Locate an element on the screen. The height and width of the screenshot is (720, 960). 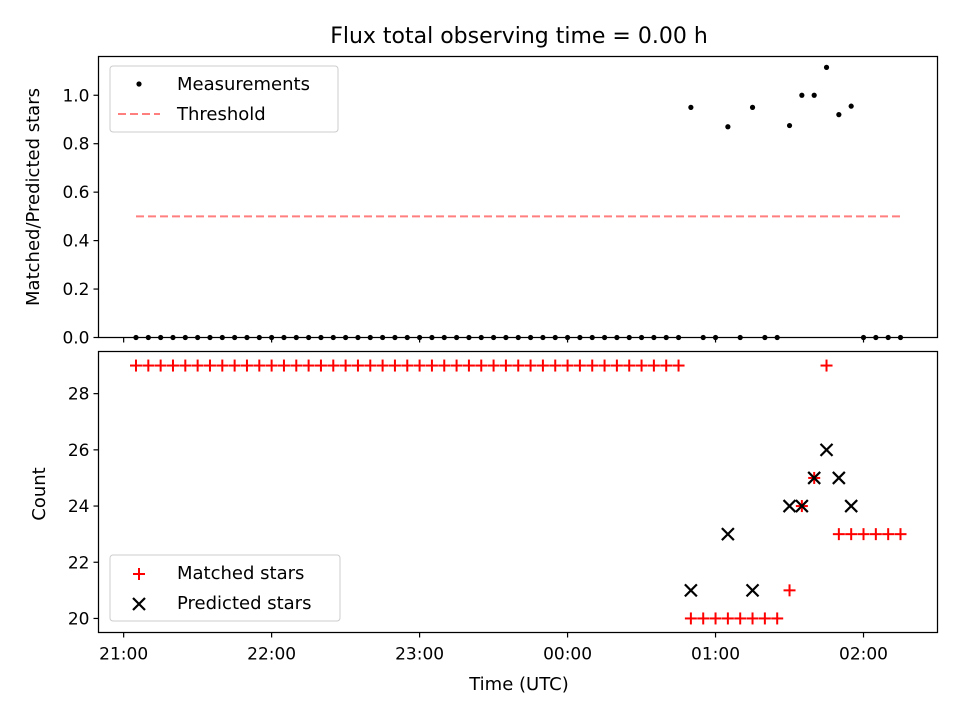
bottom-y-axis-label: Count is located at coordinates (39, 493).